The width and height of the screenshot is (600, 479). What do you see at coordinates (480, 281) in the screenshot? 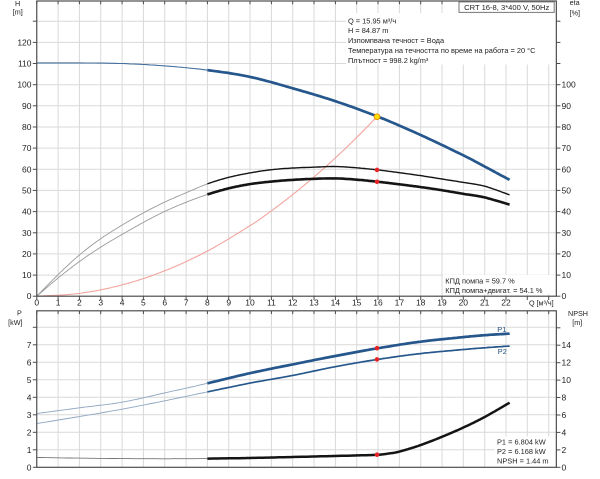
I see `svg-text: КПД помпа = 59.7 %` at bounding box center [480, 281].